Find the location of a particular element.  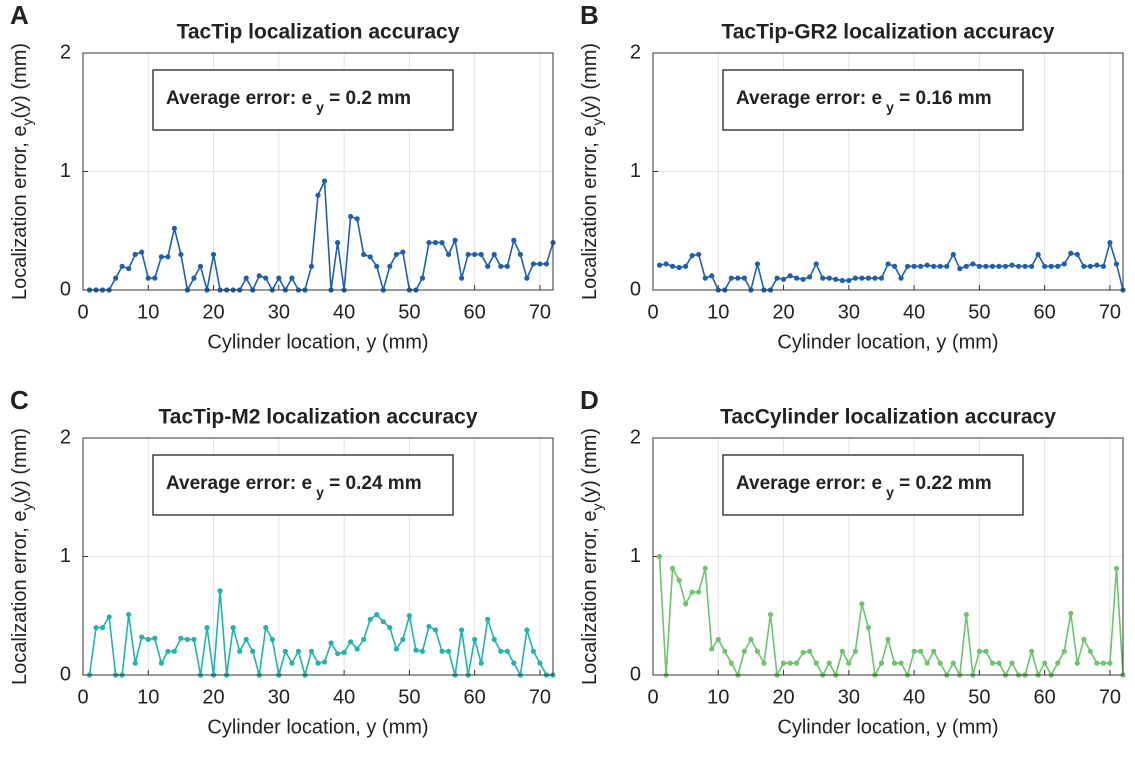

y-axis-label: Localization error, ey(y) (mm) is located at coordinates (21, 556).